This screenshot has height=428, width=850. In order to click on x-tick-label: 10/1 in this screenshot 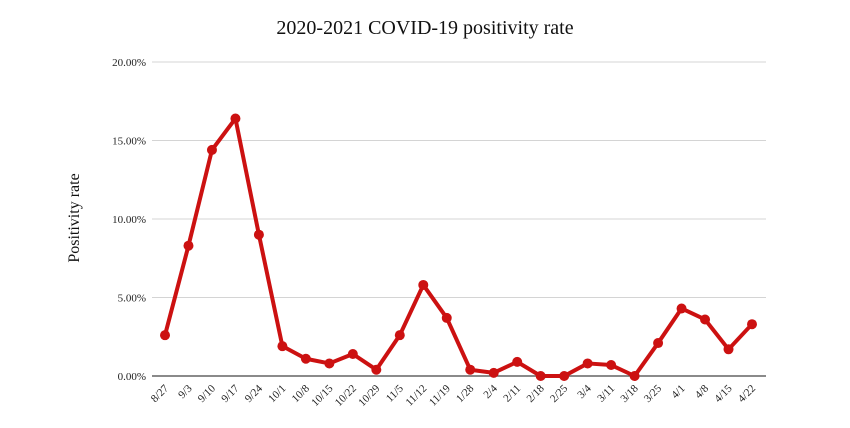, I will do `click(277, 394)`.